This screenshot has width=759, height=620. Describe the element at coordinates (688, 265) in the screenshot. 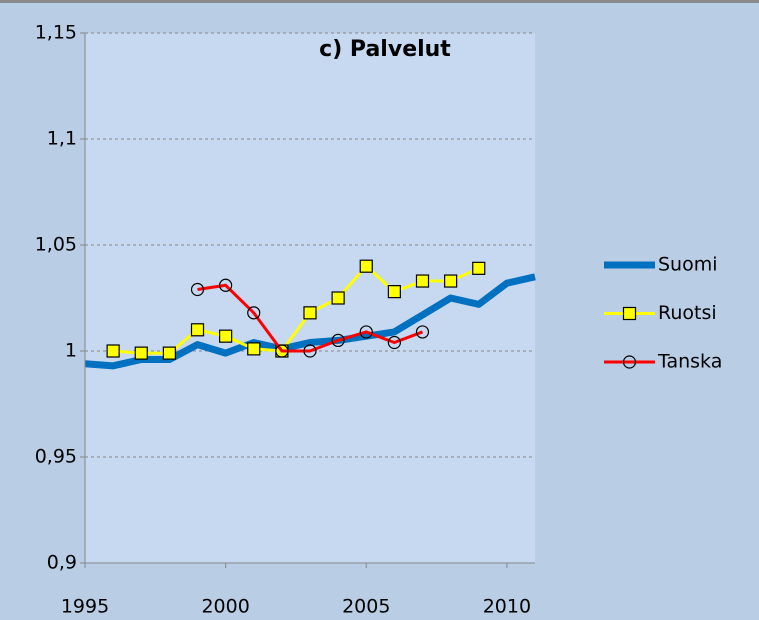

I see `legend-label: Suomi` at that location.